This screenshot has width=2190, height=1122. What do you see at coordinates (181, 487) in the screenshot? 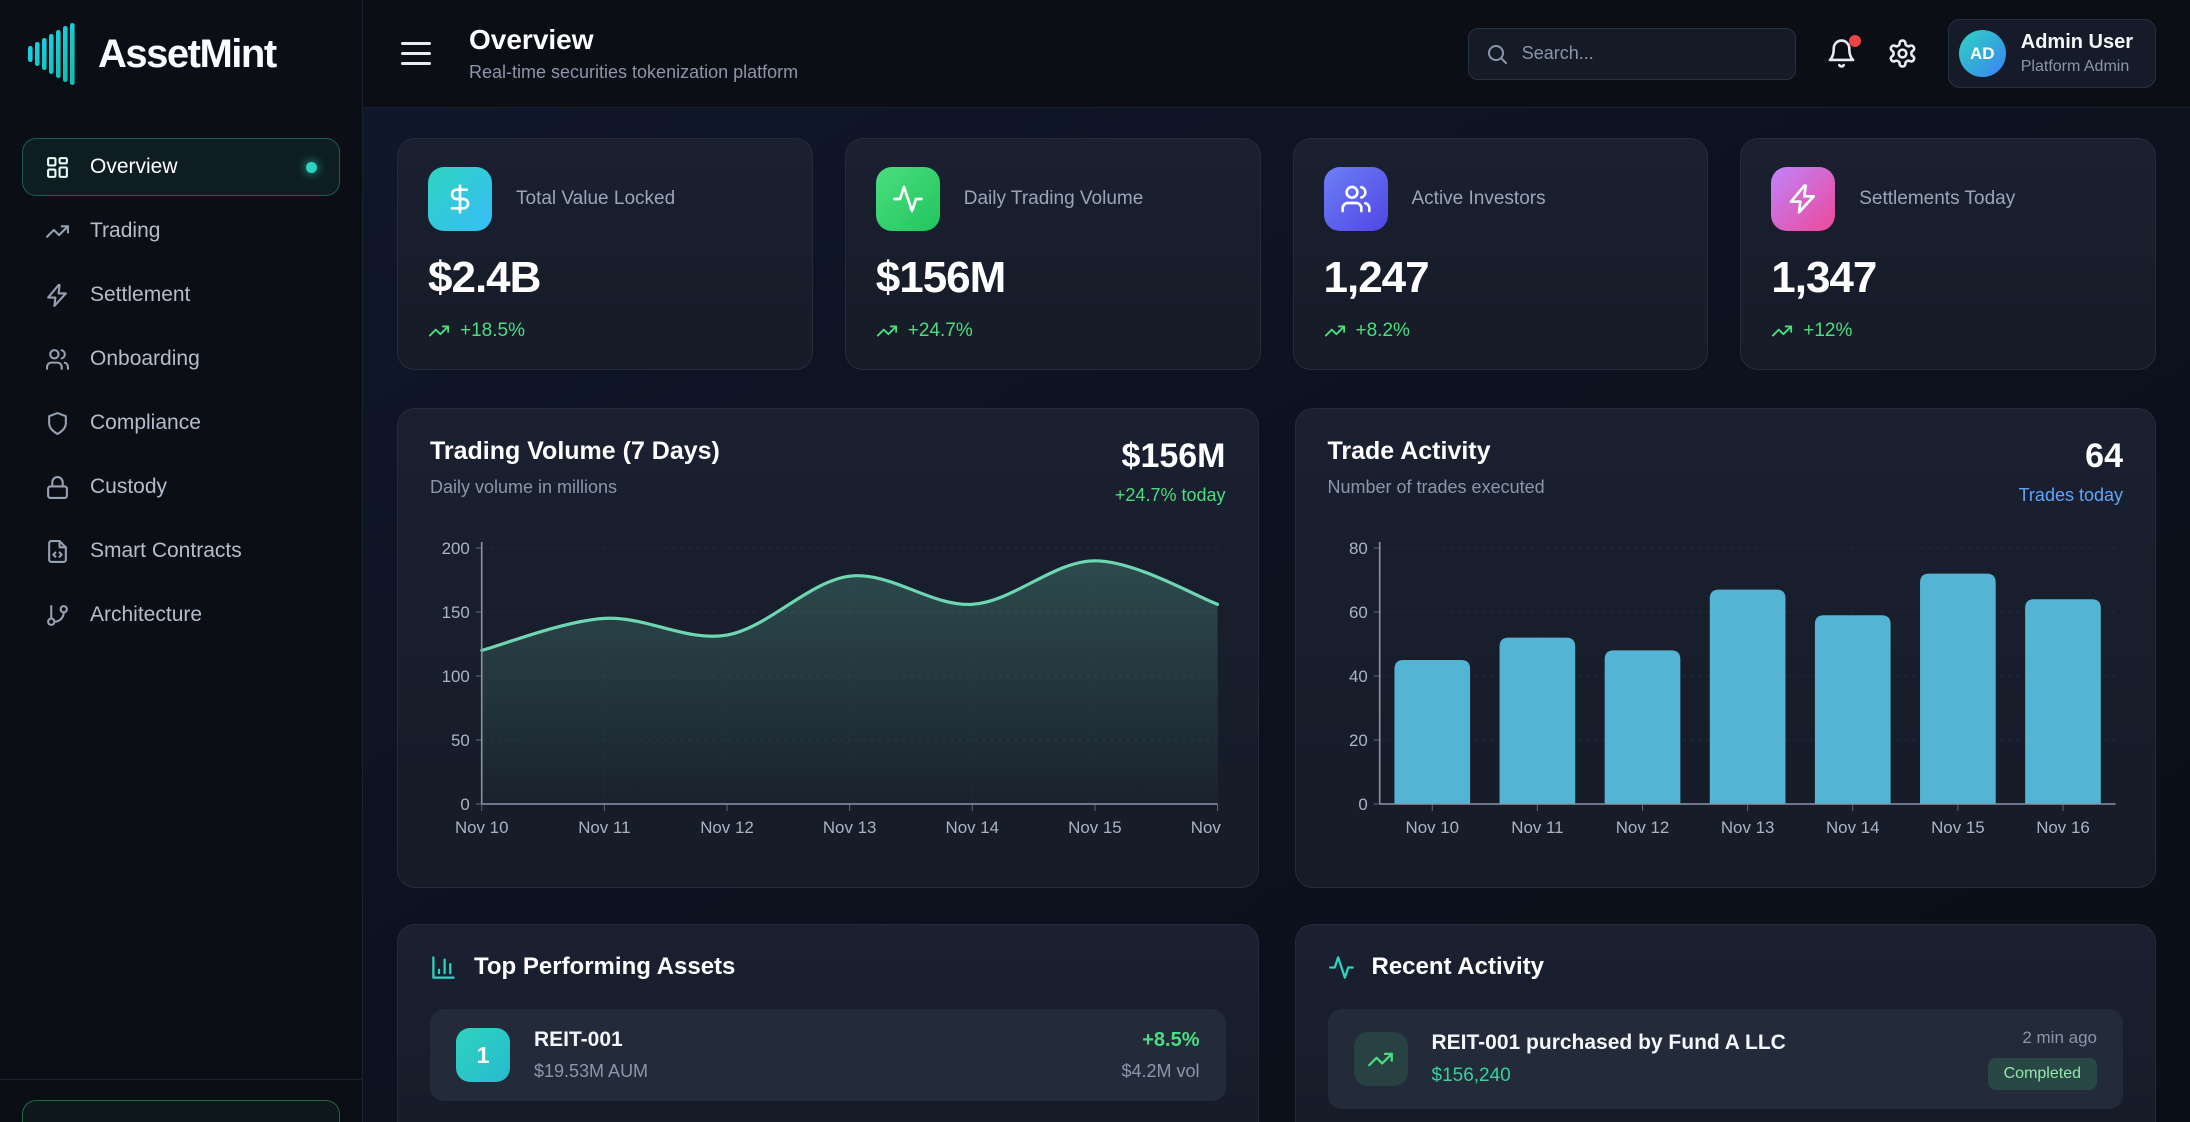
I see `sidebar-item-custody: Custody` at bounding box center [181, 487].